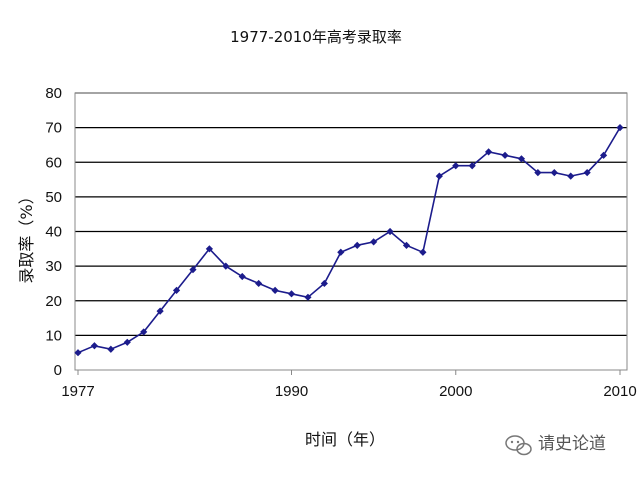 This screenshot has height=479, width=640. I want to click on y-axis-ticks: 0 10 20 30 40 50 60 70 80, so click(53, 232).